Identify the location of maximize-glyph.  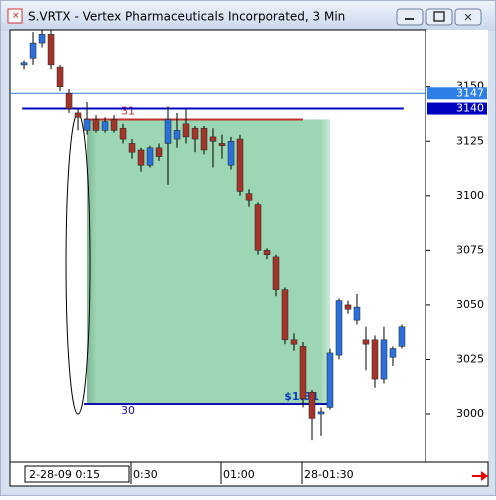
(439, 16).